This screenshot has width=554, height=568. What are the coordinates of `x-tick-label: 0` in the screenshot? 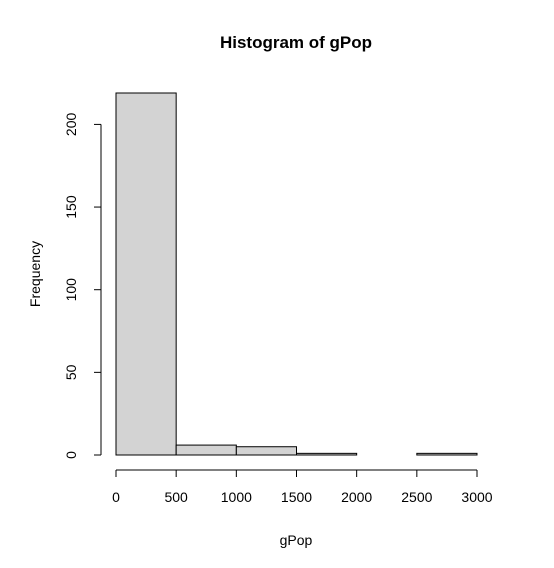 It's located at (116, 497).